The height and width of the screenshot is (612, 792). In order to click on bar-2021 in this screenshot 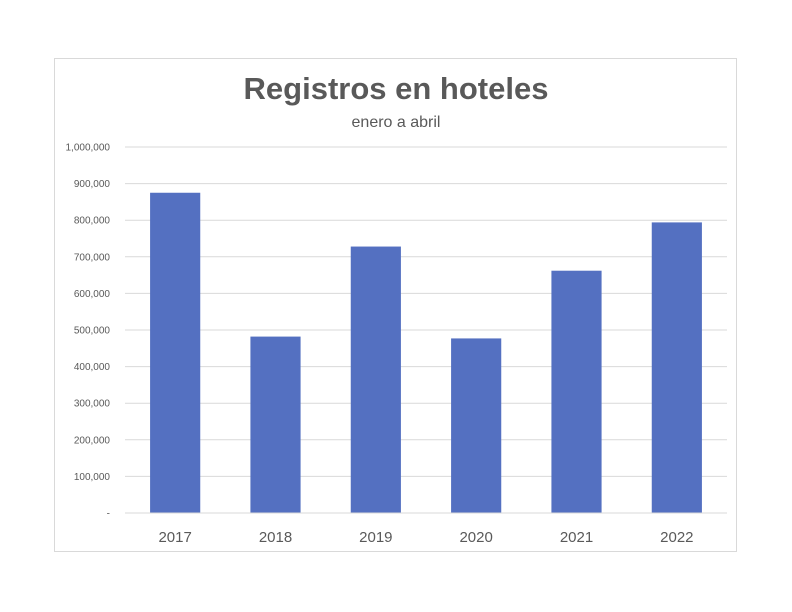, I will do `click(576, 391)`.